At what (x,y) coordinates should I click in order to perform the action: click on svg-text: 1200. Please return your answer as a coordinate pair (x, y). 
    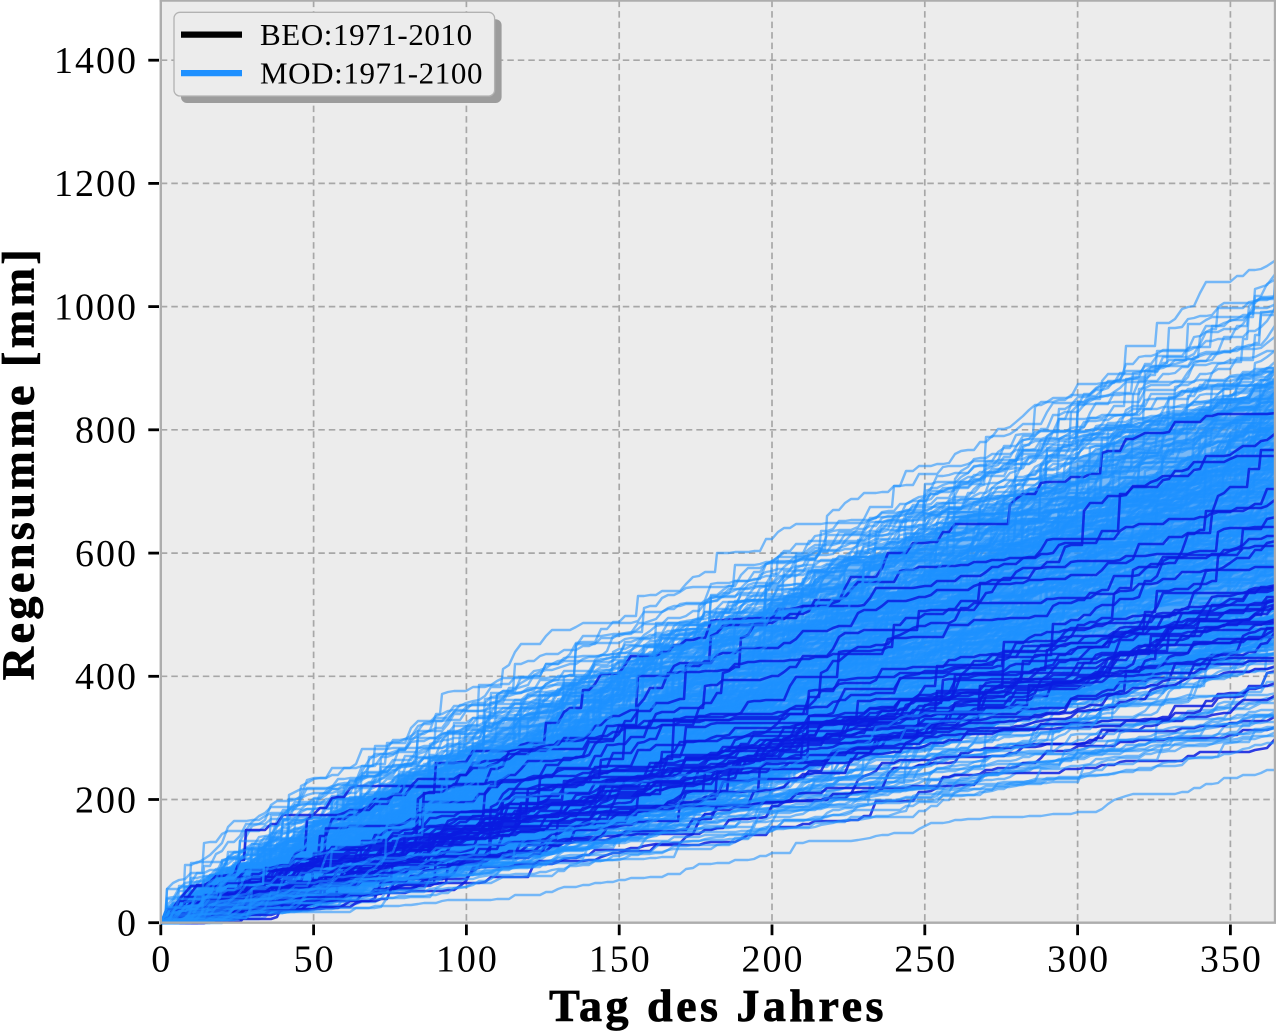
    Looking at the image, I should click on (96, 184).